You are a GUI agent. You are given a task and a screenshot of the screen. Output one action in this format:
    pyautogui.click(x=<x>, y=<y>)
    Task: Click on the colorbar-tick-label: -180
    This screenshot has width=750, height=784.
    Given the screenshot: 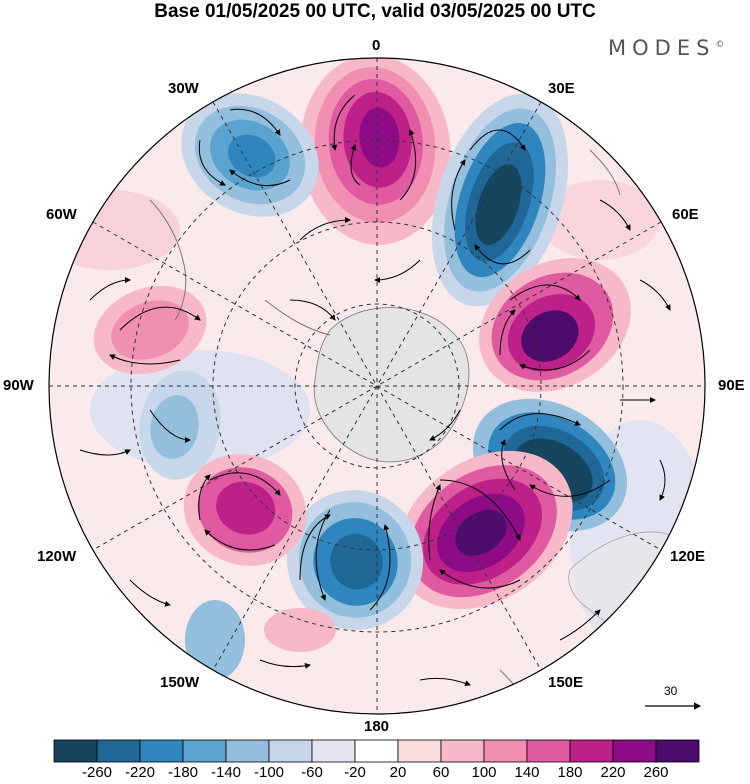 What is the action you would take?
    pyautogui.click(x=183, y=772)
    